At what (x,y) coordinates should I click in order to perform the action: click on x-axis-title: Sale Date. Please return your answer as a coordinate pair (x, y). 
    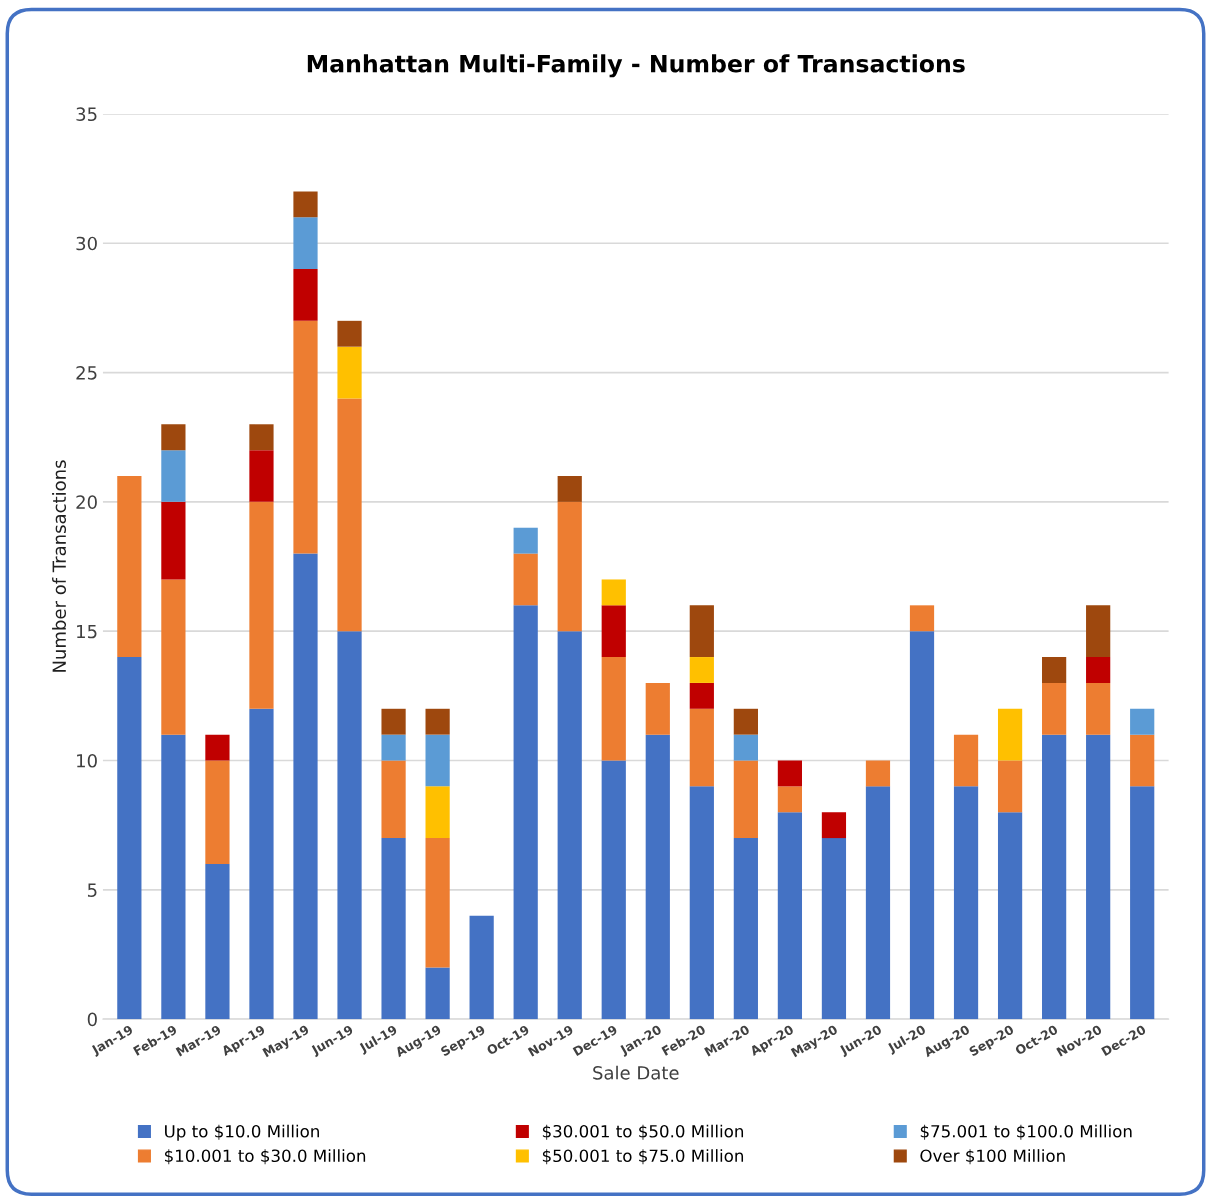
    Looking at the image, I should click on (636, 1072).